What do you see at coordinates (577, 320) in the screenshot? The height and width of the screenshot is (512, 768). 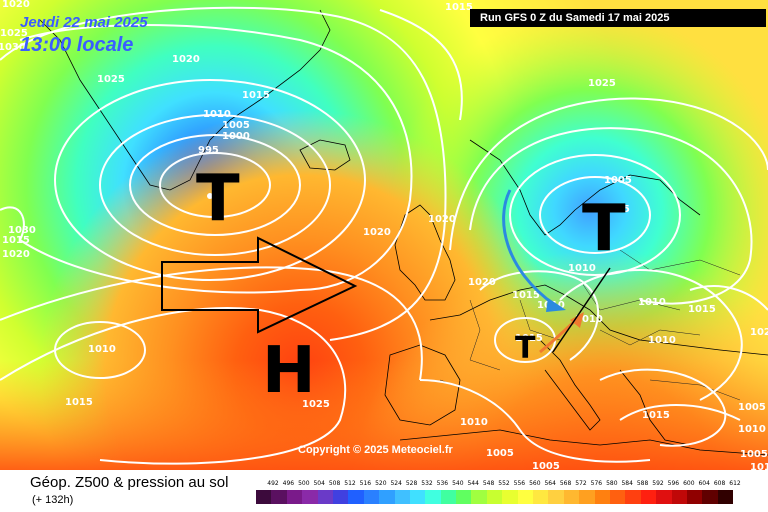 I see `warm-air-arrowhead` at bounding box center [577, 320].